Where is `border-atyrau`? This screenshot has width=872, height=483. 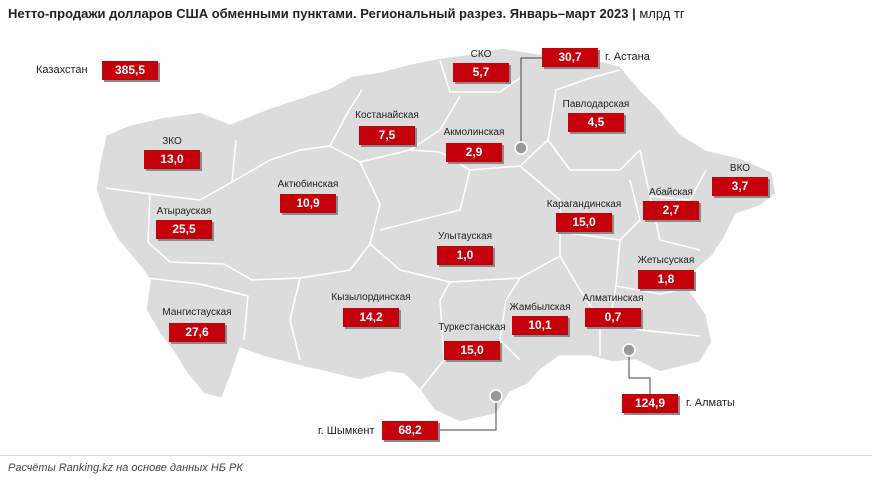
border-atyrau is located at coordinates (200, 237).